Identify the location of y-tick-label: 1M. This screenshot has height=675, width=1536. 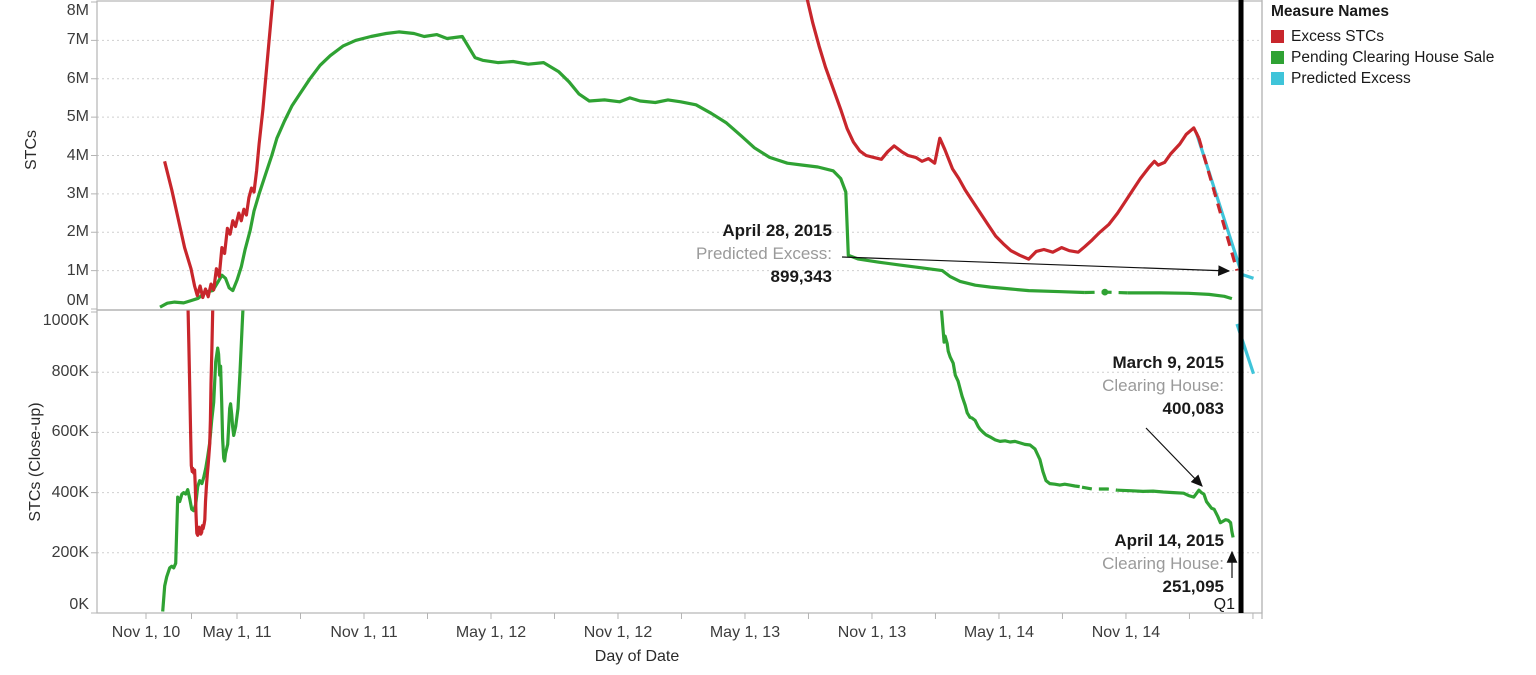
(77, 270).